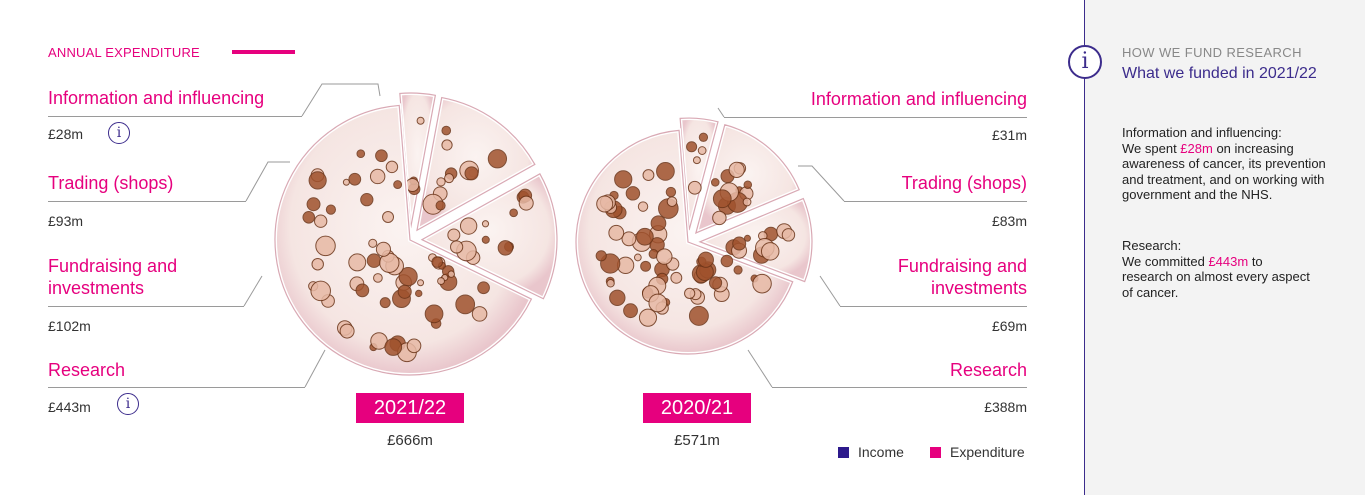 The width and height of the screenshot is (1365, 495). I want to click on sidebar-eyebrow: HOW WE FUND RESEARCH, so click(1212, 52).